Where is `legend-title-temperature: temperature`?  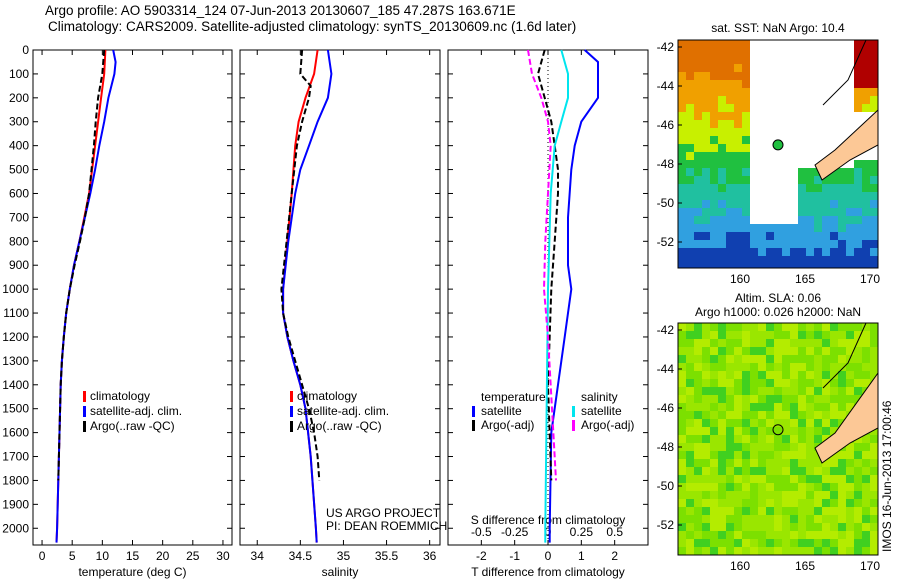
legend-title-temperature: temperature is located at coordinates (513, 397).